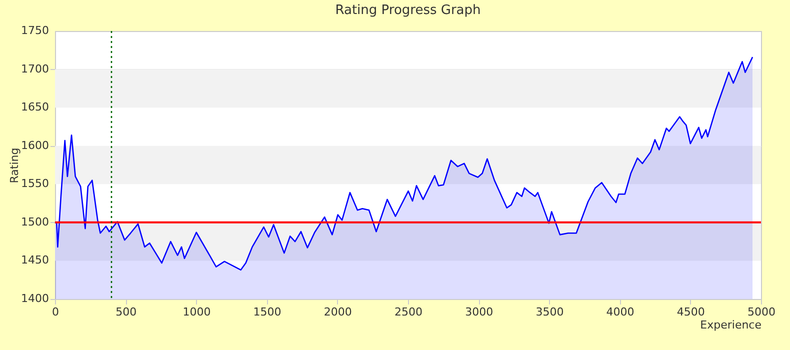  I want to click on y-tick-label: 1500, so click(35, 221).